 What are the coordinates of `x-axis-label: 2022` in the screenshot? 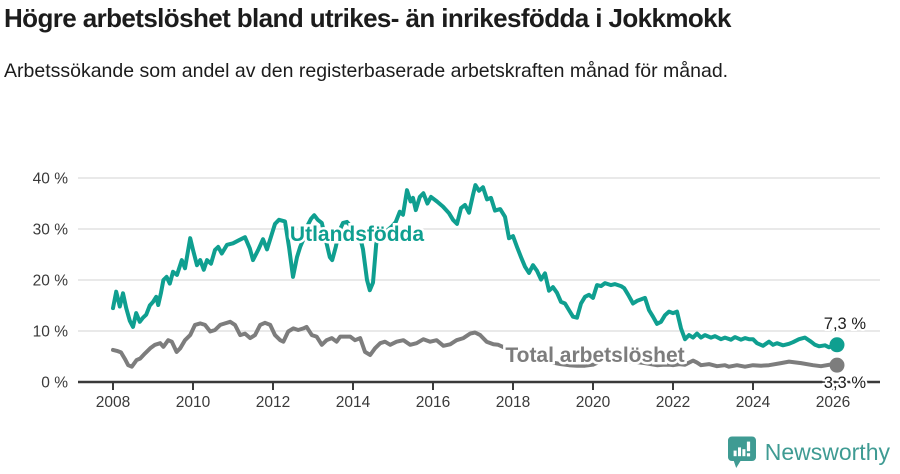 It's located at (673, 402).